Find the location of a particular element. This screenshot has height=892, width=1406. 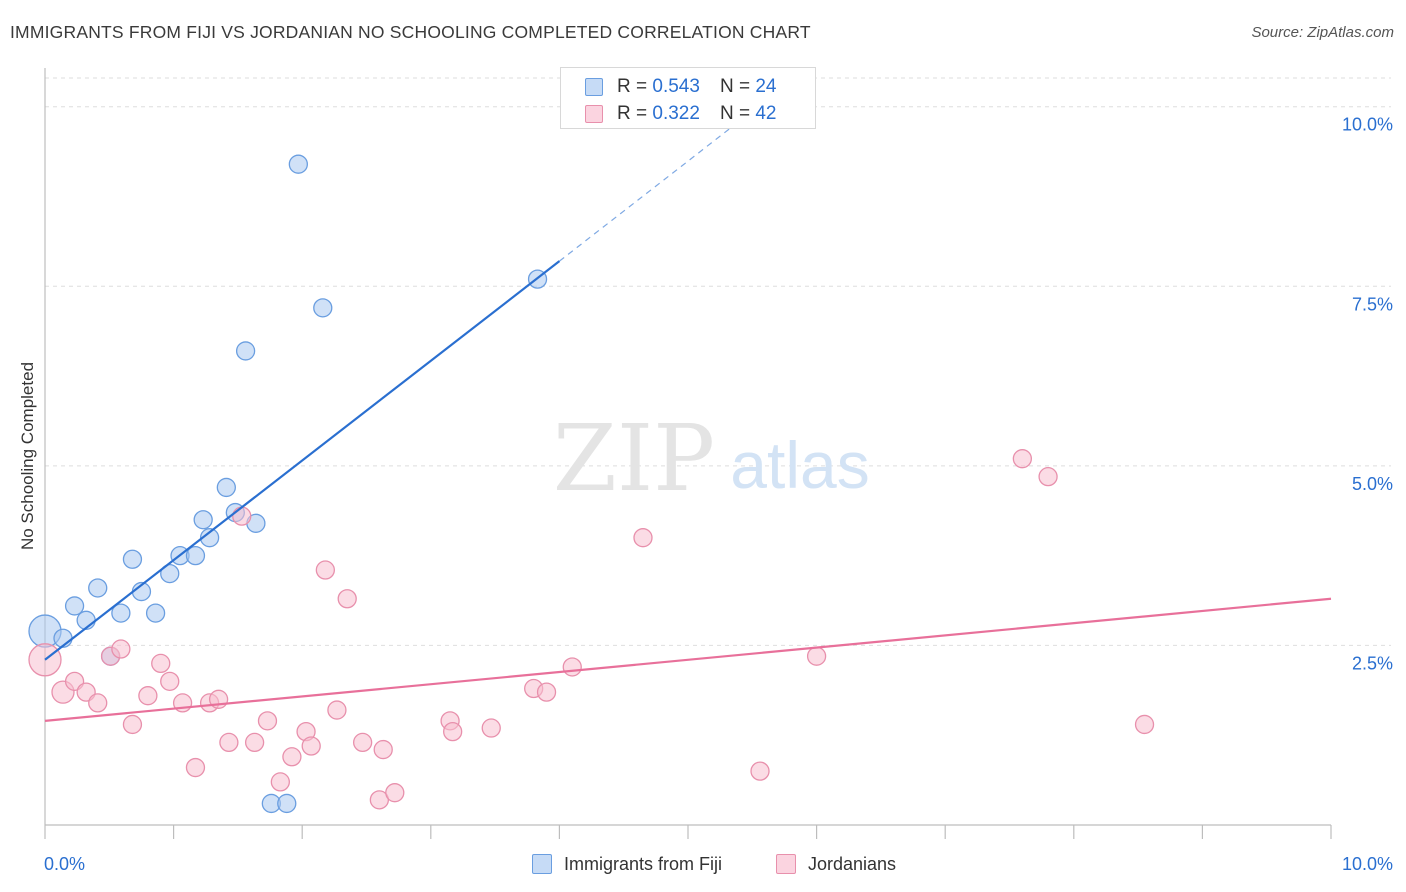

watermark: ZIP atlas is located at coordinates (711, 458).